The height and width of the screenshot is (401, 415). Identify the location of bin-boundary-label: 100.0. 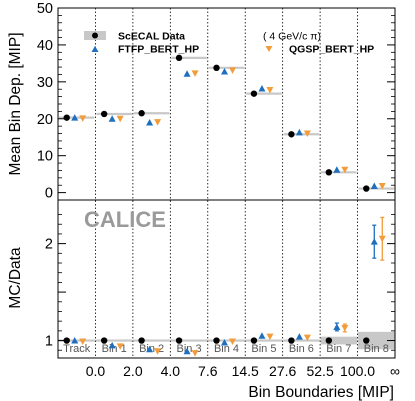
(357, 371).